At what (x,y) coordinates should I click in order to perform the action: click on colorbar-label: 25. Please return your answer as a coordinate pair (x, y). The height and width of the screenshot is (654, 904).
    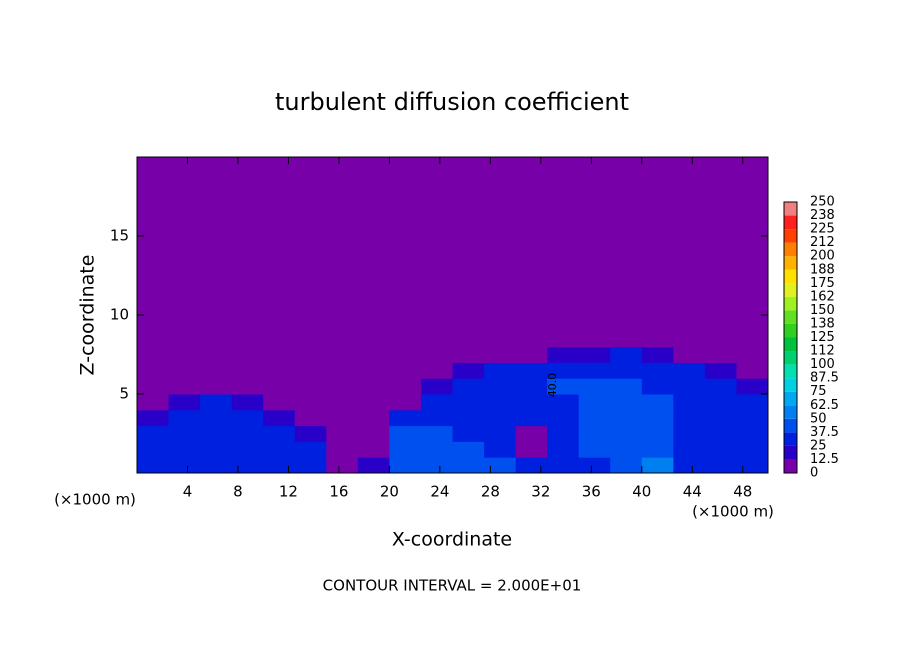
    Looking at the image, I should click on (818, 445).